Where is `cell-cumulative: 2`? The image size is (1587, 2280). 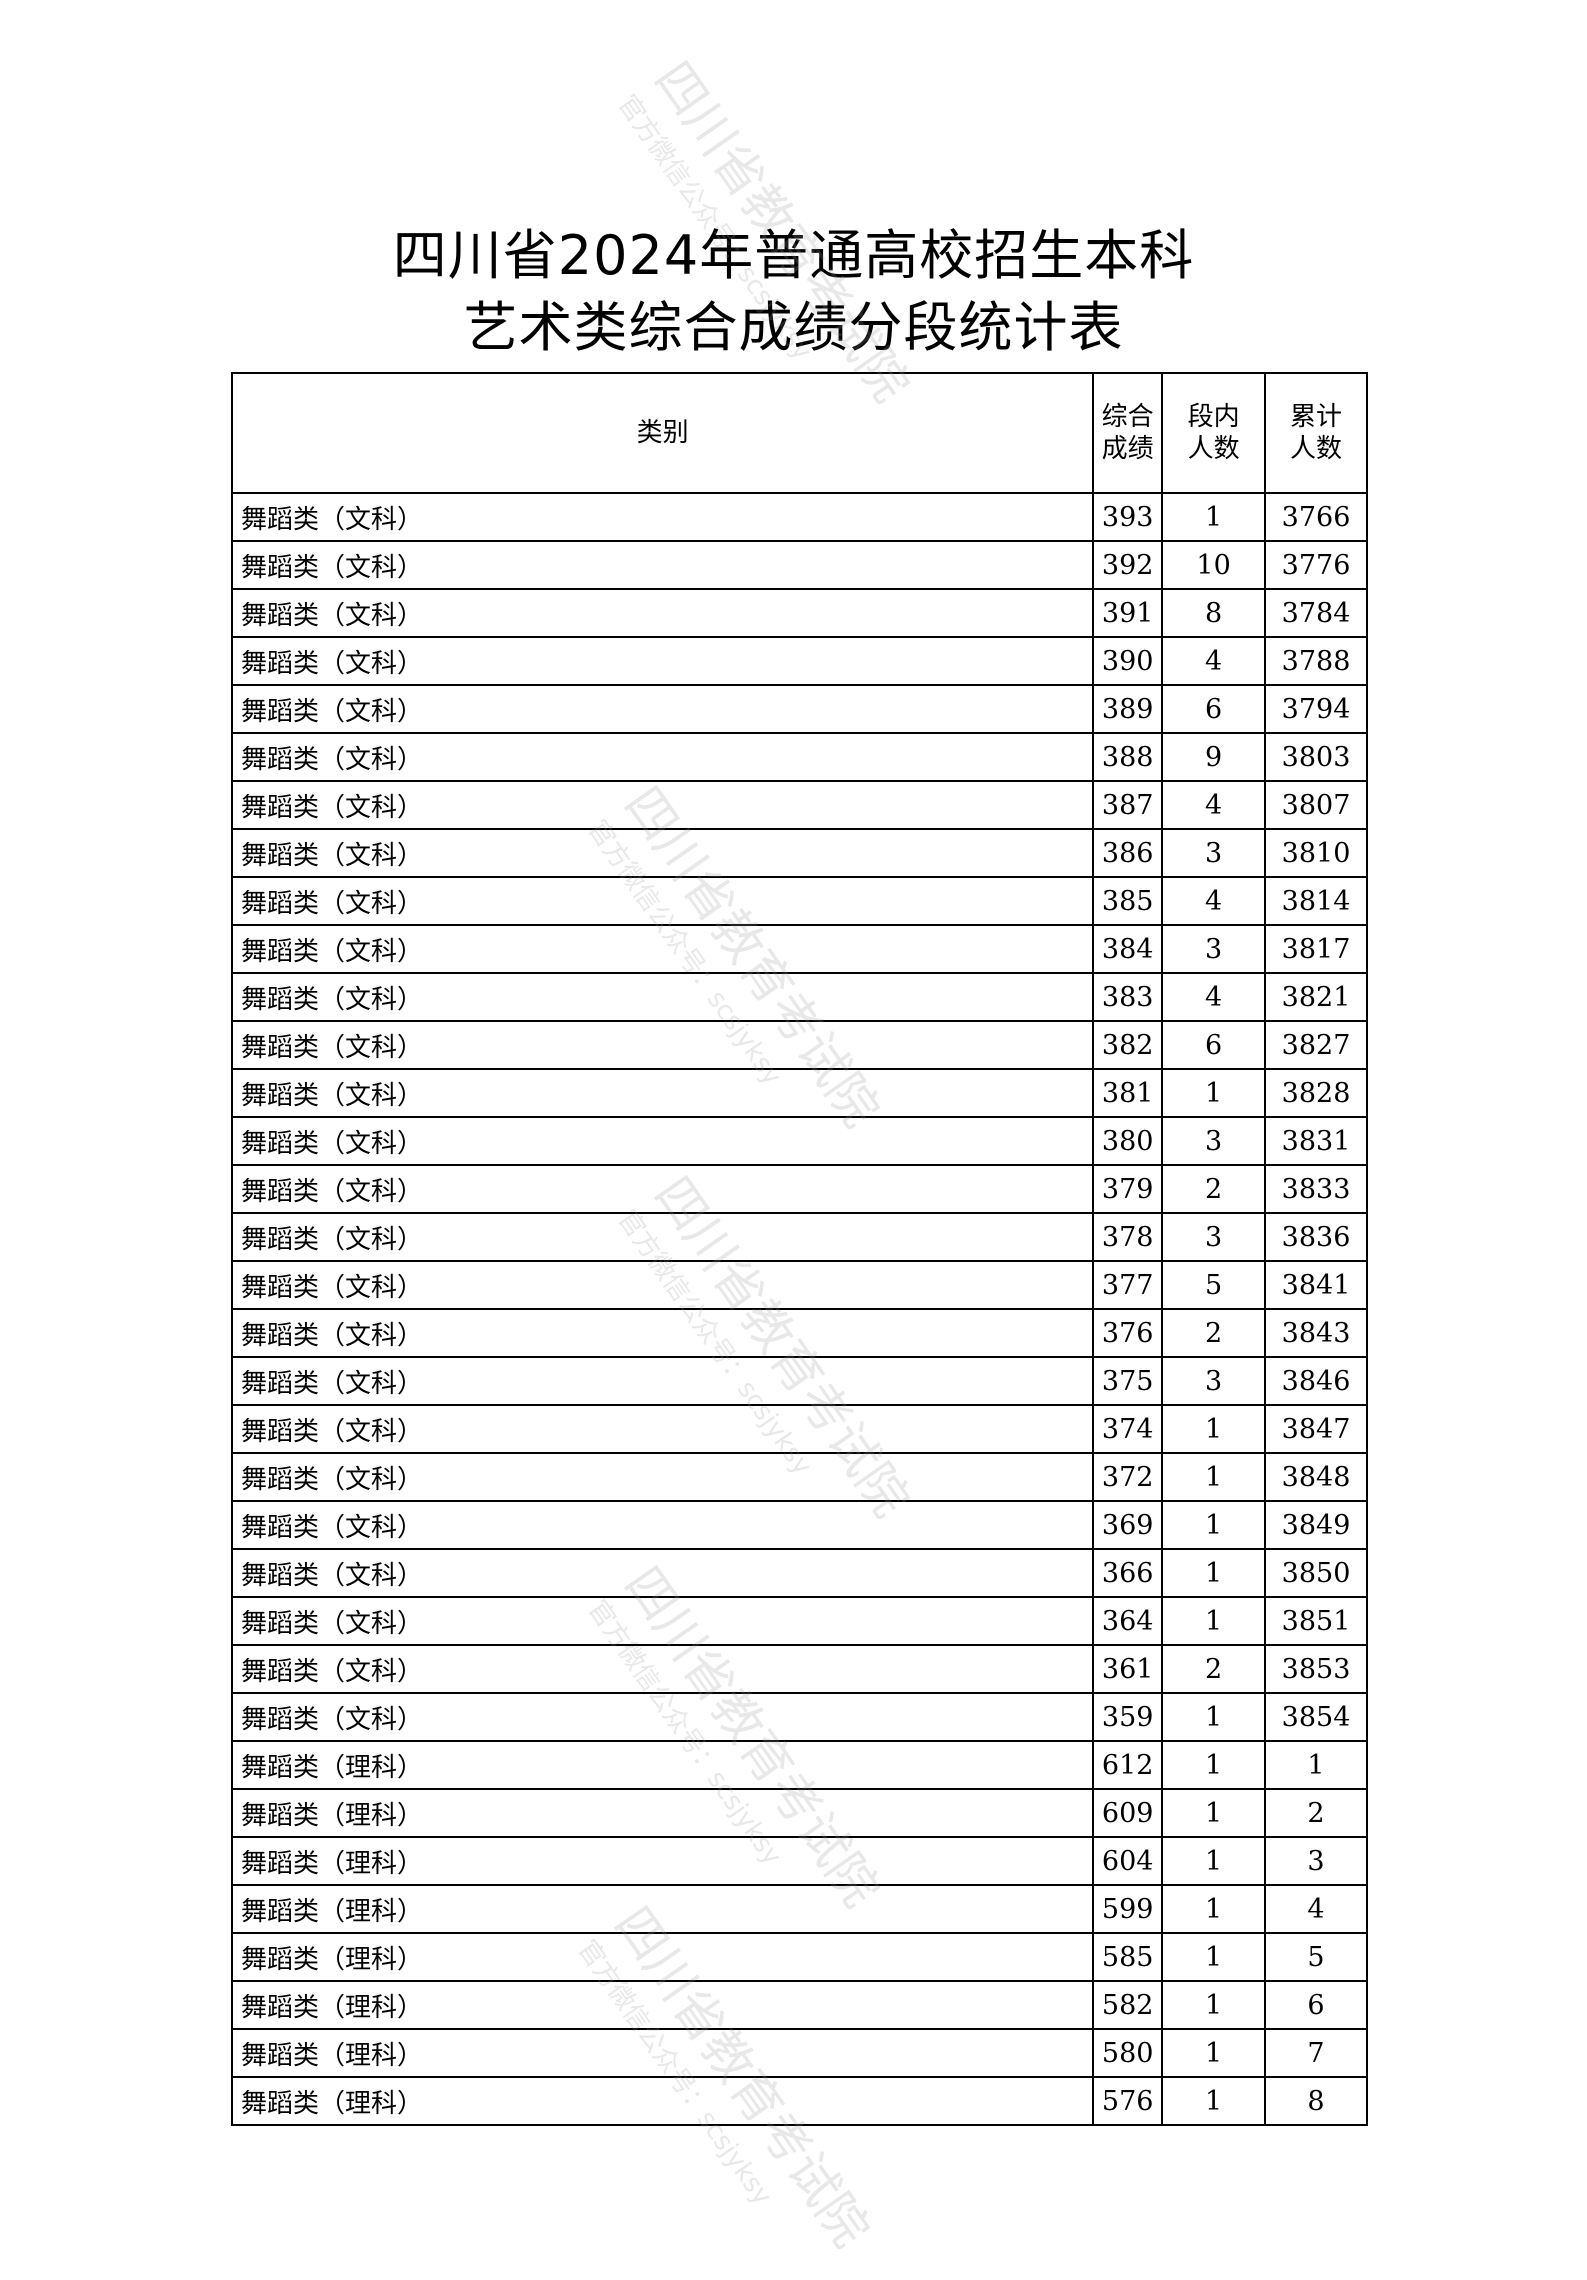
cell-cumulative: 2 is located at coordinates (1316, 1813).